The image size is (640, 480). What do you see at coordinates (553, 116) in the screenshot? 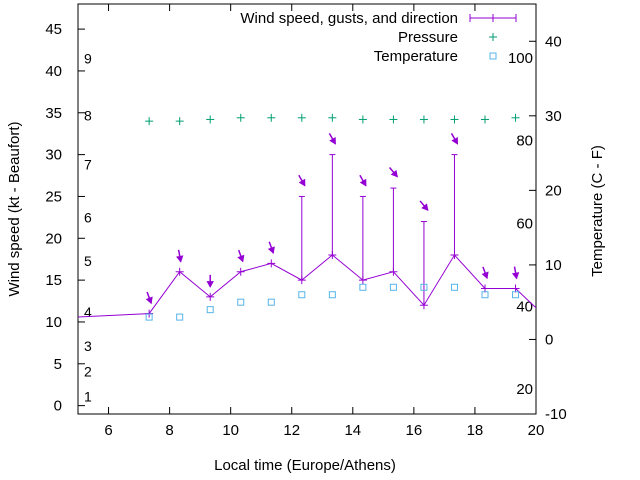
I see `y2-tick-label: 30` at bounding box center [553, 116].